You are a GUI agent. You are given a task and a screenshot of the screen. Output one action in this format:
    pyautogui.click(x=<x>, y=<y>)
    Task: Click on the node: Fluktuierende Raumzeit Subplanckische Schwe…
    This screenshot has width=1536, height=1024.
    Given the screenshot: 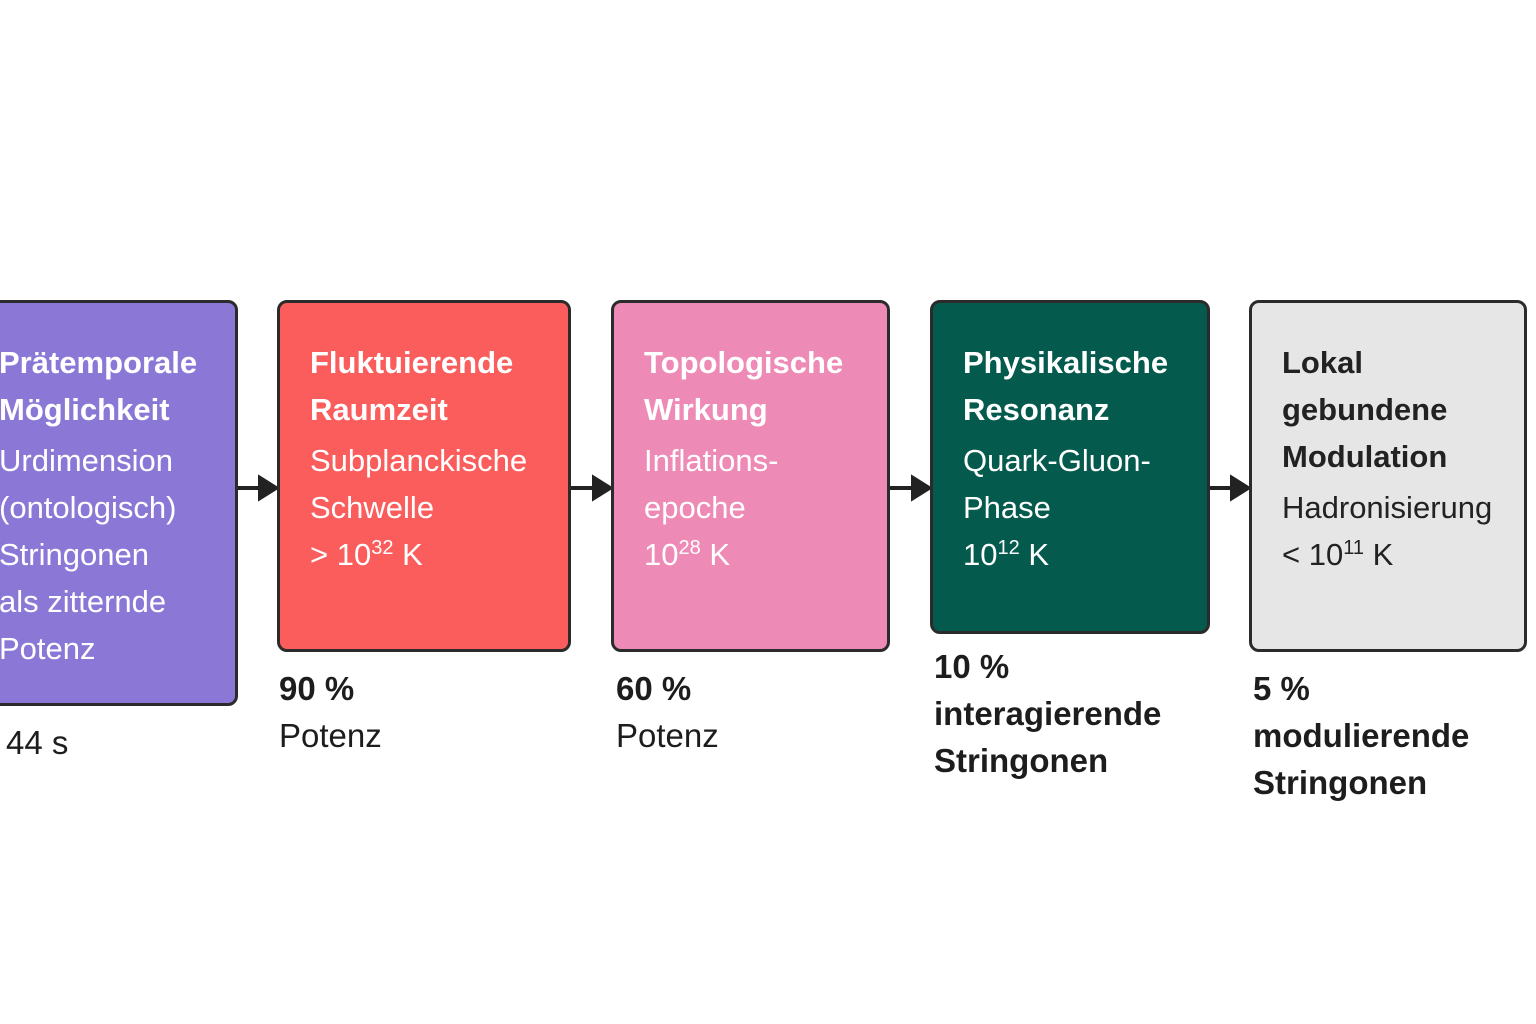 What is the action you would take?
    pyautogui.click(x=424, y=476)
    